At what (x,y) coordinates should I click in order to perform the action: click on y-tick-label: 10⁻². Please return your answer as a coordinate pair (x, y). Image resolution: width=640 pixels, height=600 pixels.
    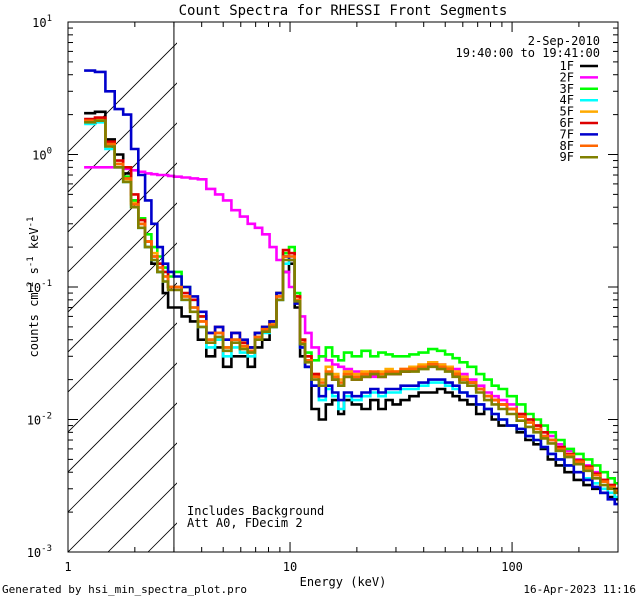
    Looking at the image, I should click on (39, 420).